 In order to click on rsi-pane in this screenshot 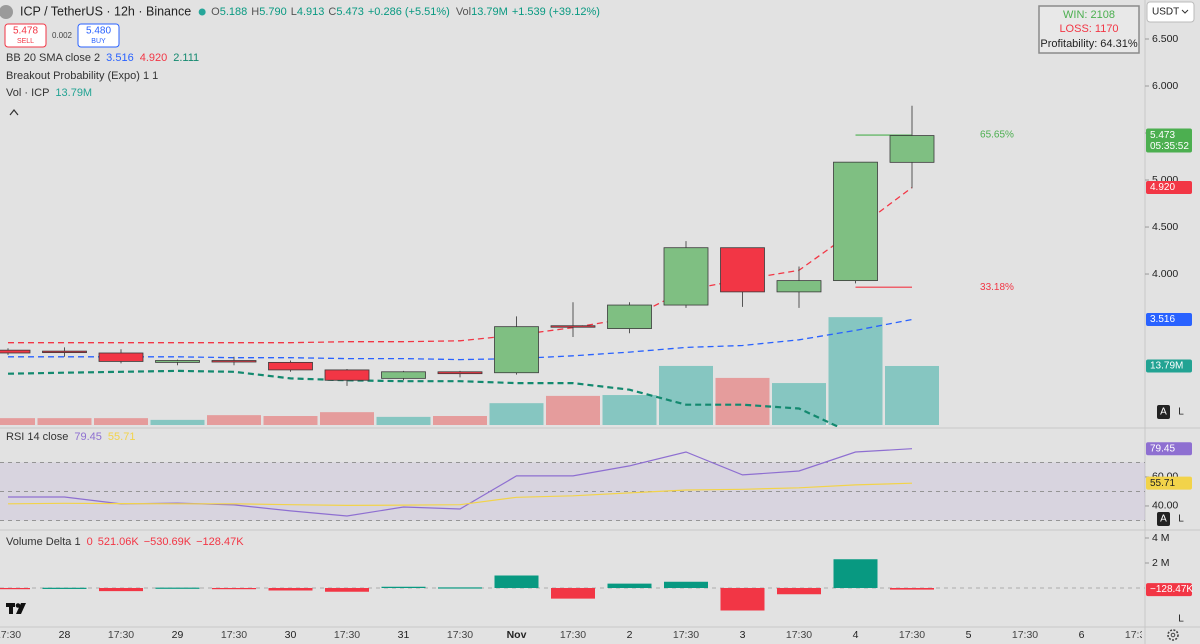, I will do `click(572, 484)`.